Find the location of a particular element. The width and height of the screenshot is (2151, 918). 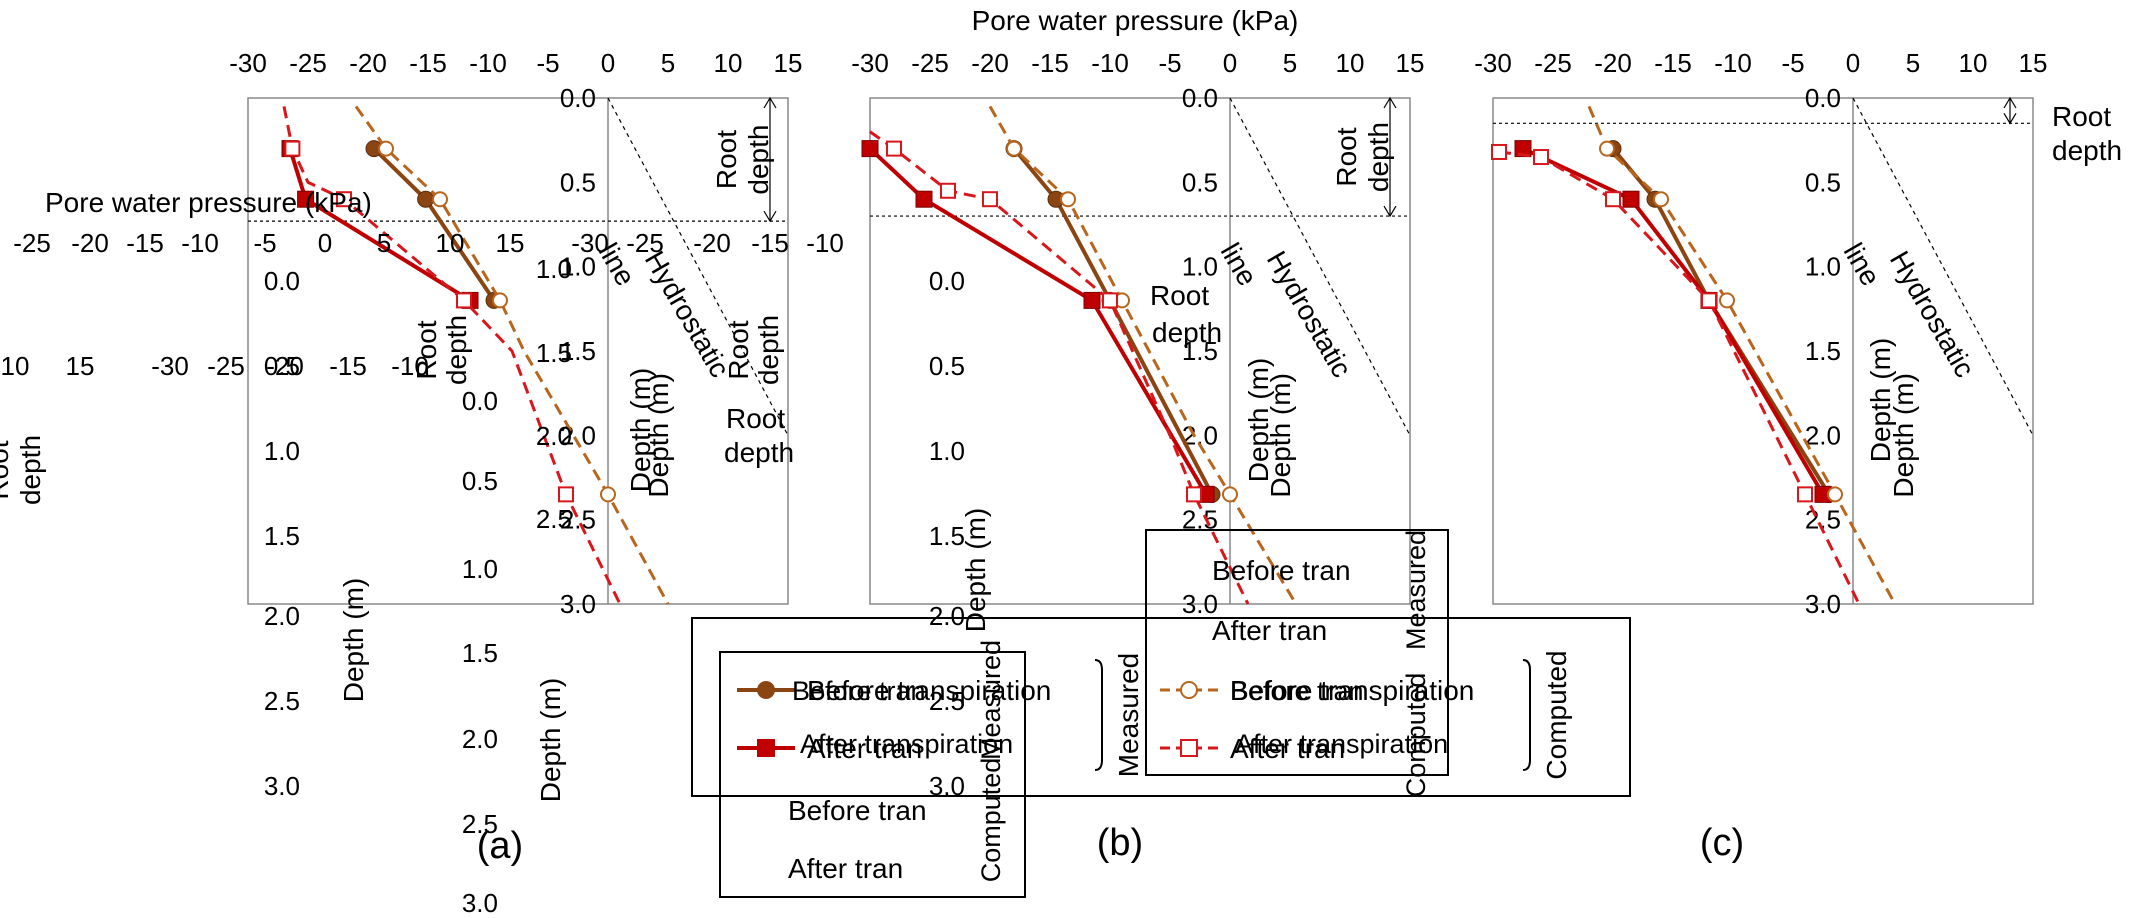

ghost-x-tick: -25 is located at coordinates (226, 366).